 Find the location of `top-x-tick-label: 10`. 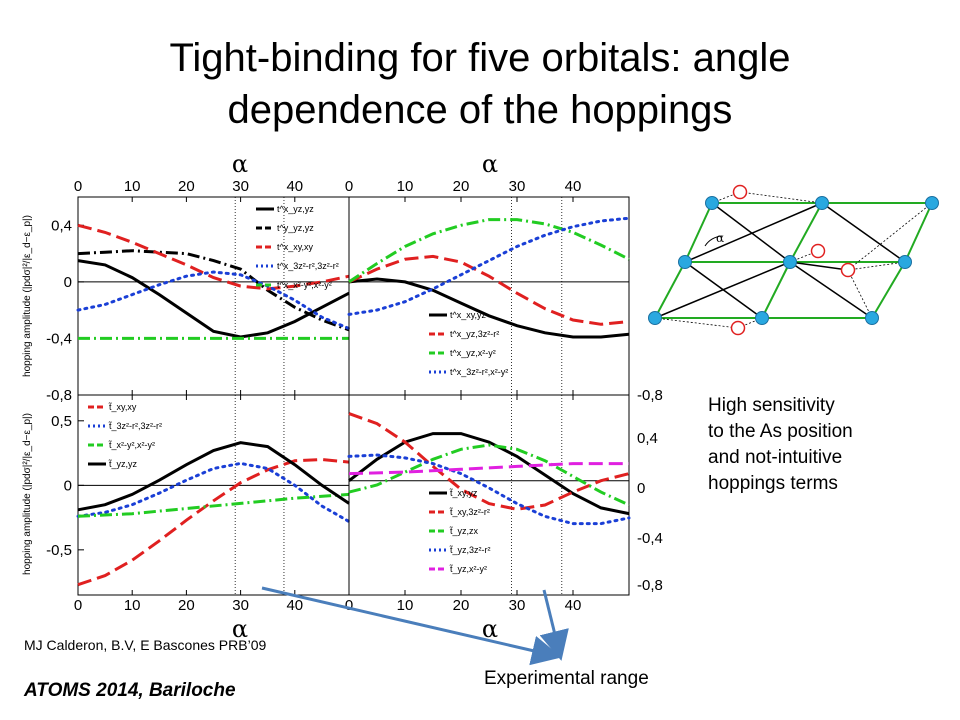

top-x-tick-label: 10 is located at coordinates (405, 186).